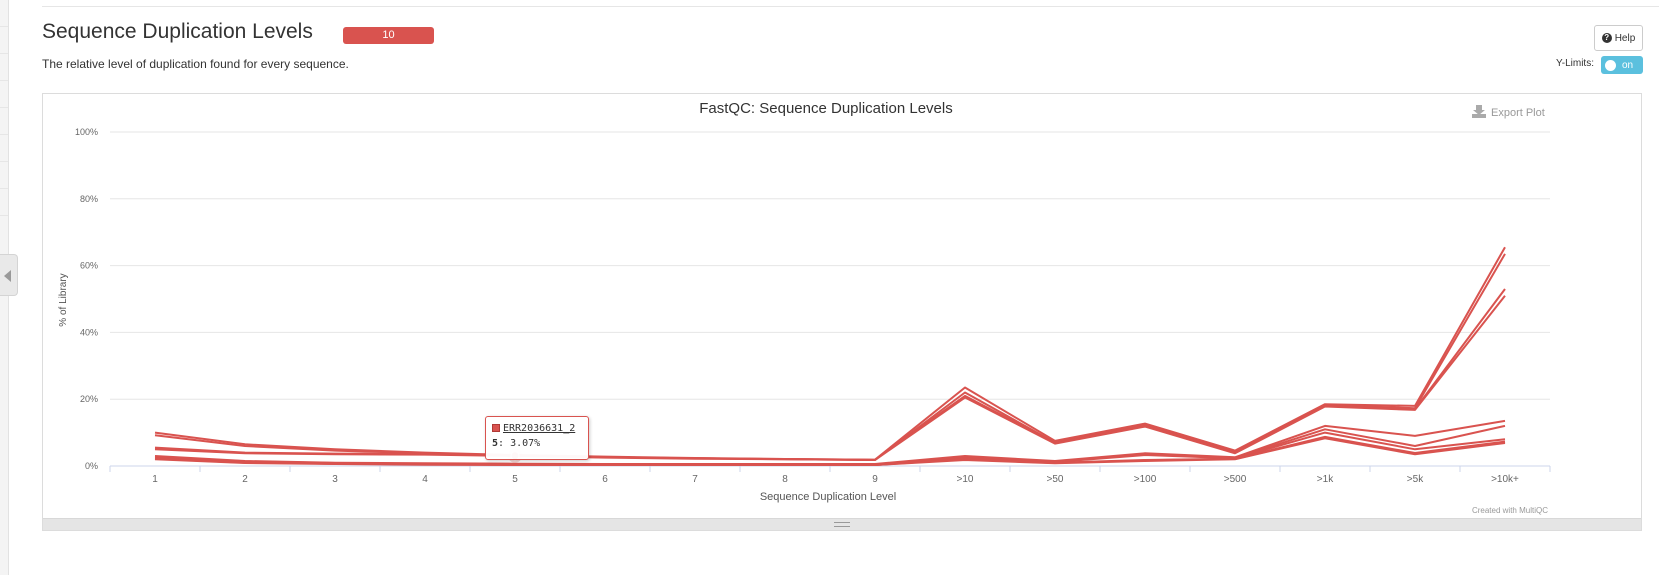 Image resolution: width=1659 pixels, height=575 pixels. I want to click on x-tick-label: >5k, so click(1415, 479).